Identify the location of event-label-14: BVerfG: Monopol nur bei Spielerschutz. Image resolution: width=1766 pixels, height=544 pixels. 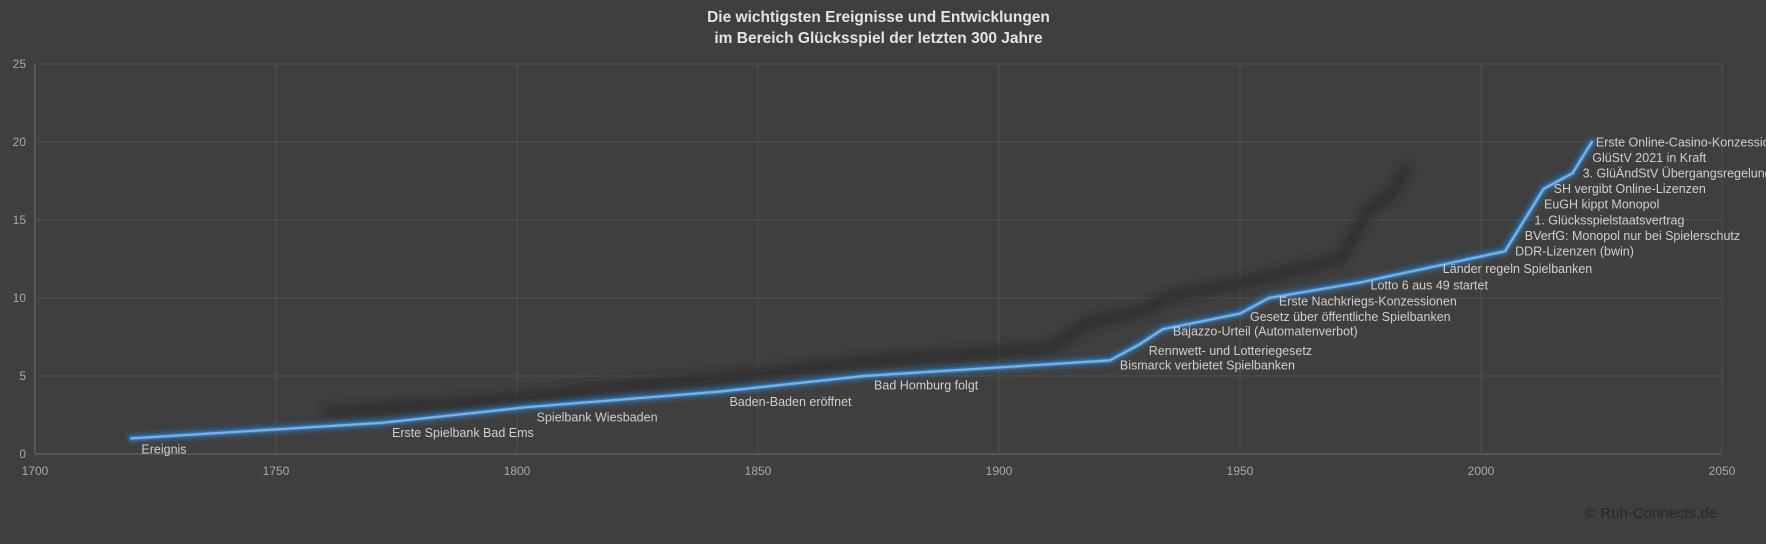
(1632, 236).